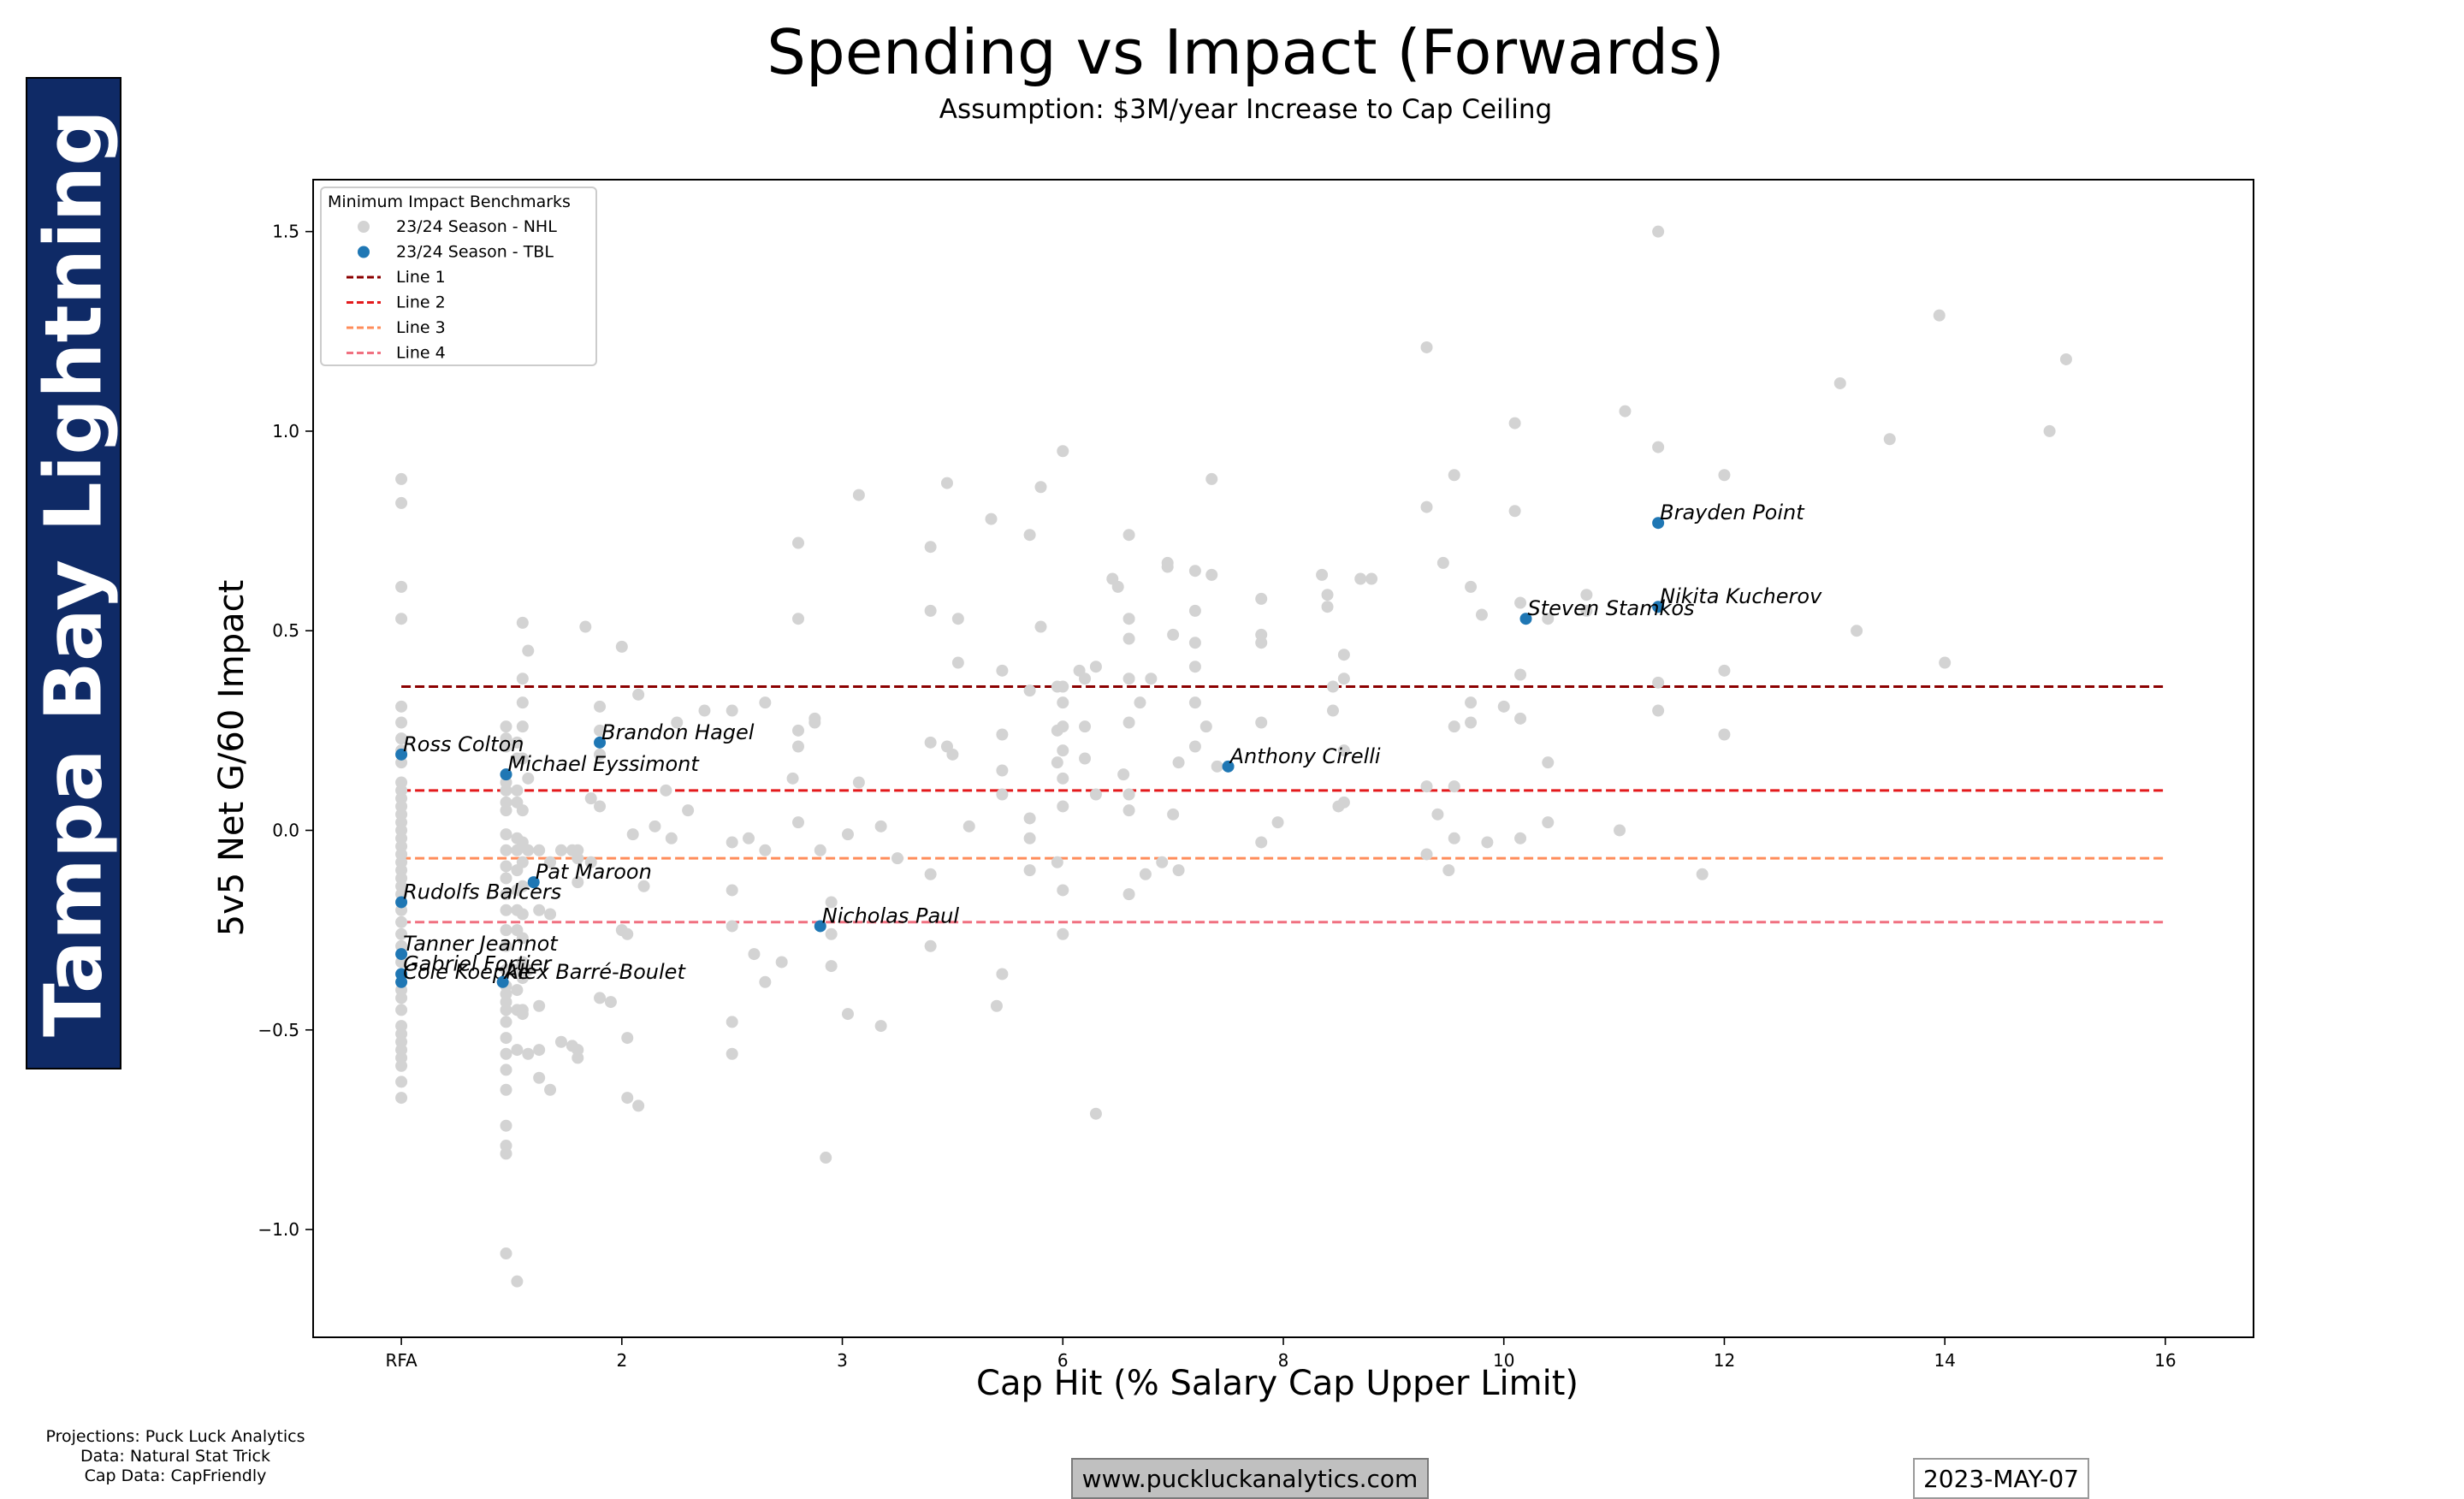 The image size is (2464, 1499). What do you see at coordinates (1611, 608) in the screenshot?
I see `player-label: Steven Stamkos` at bounding box center [1611, 608].